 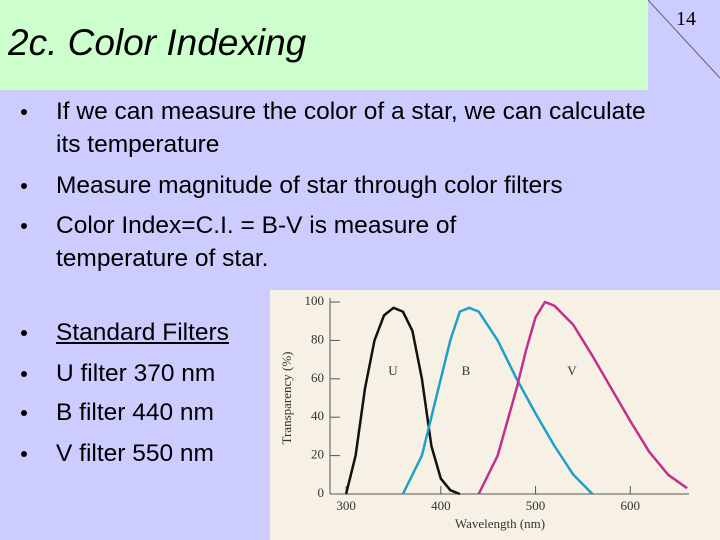 I want to click on x-tick-label: 600, so click(x=631, y=505).